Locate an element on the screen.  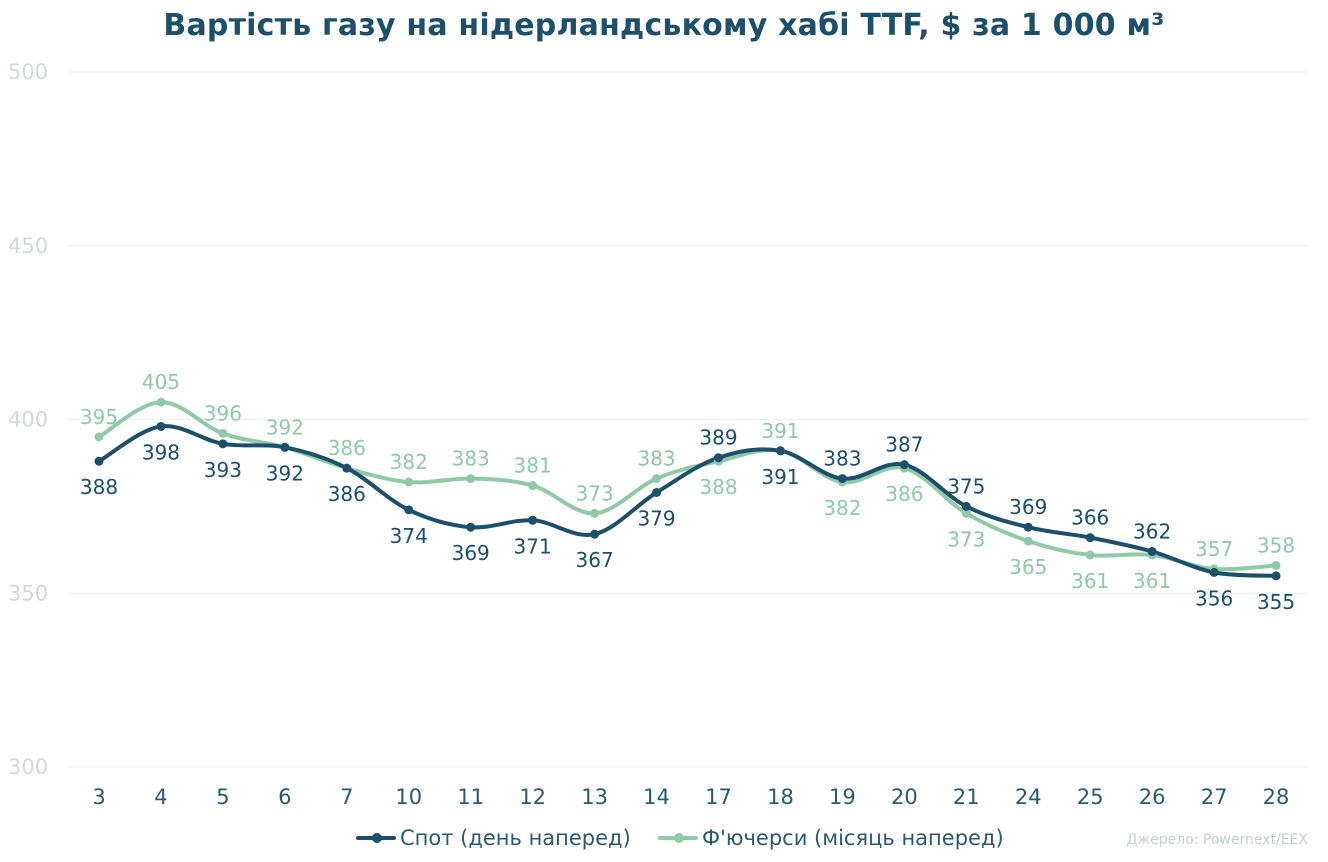
data-label-futures: 388 is located at coordinates (718, 487).